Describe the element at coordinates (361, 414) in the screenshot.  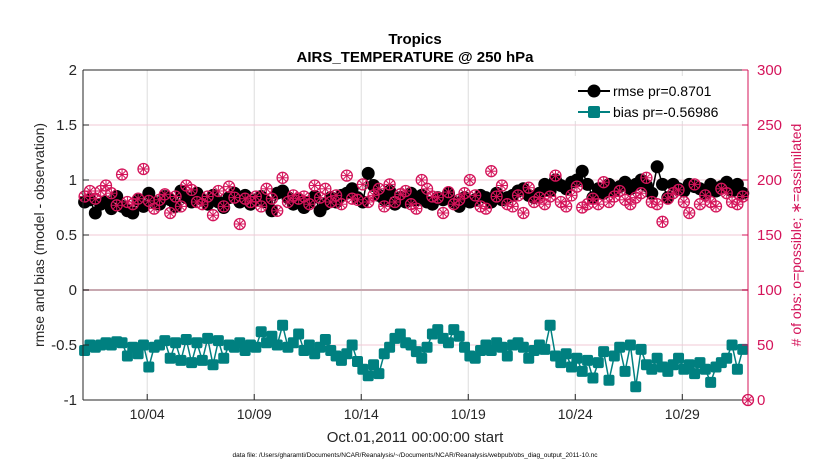
I see `x-tick-label: 10/14` at that location.